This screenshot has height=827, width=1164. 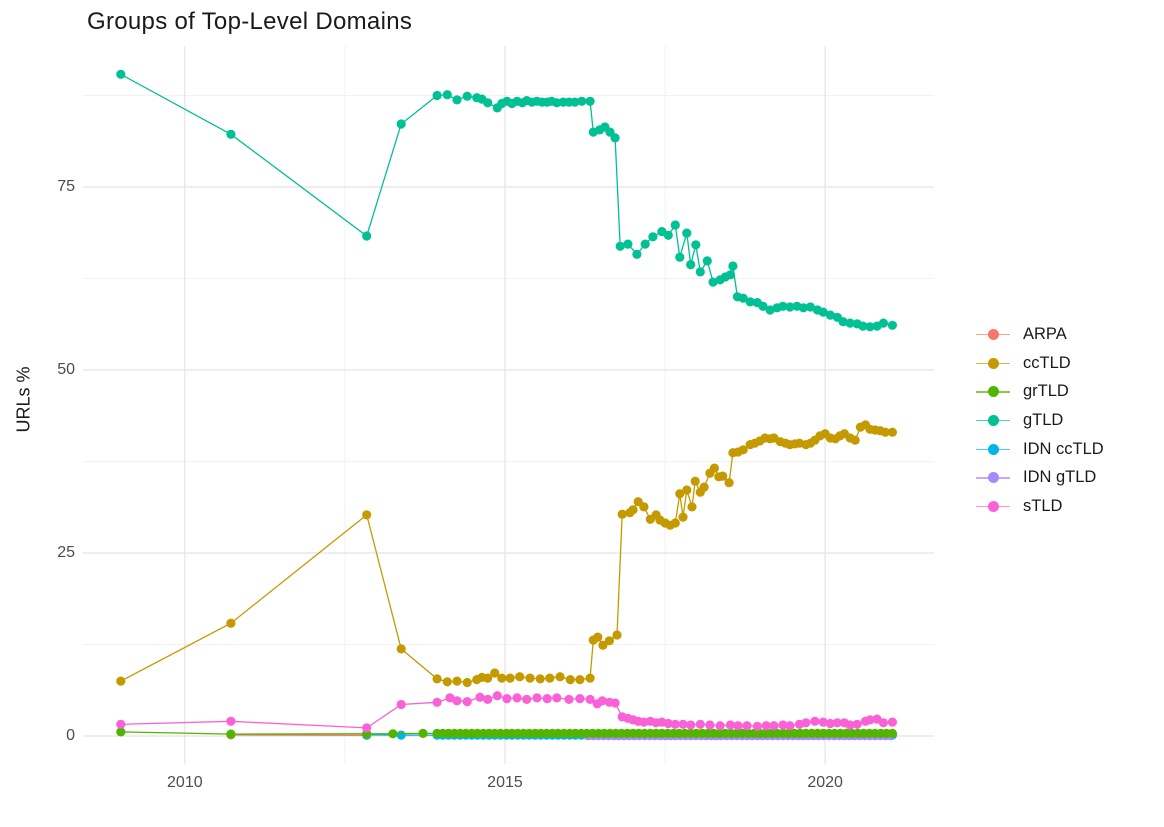 I want to click on legend-item-IDN gTLD: IDN gTLD, so click(x=1069, y=477).